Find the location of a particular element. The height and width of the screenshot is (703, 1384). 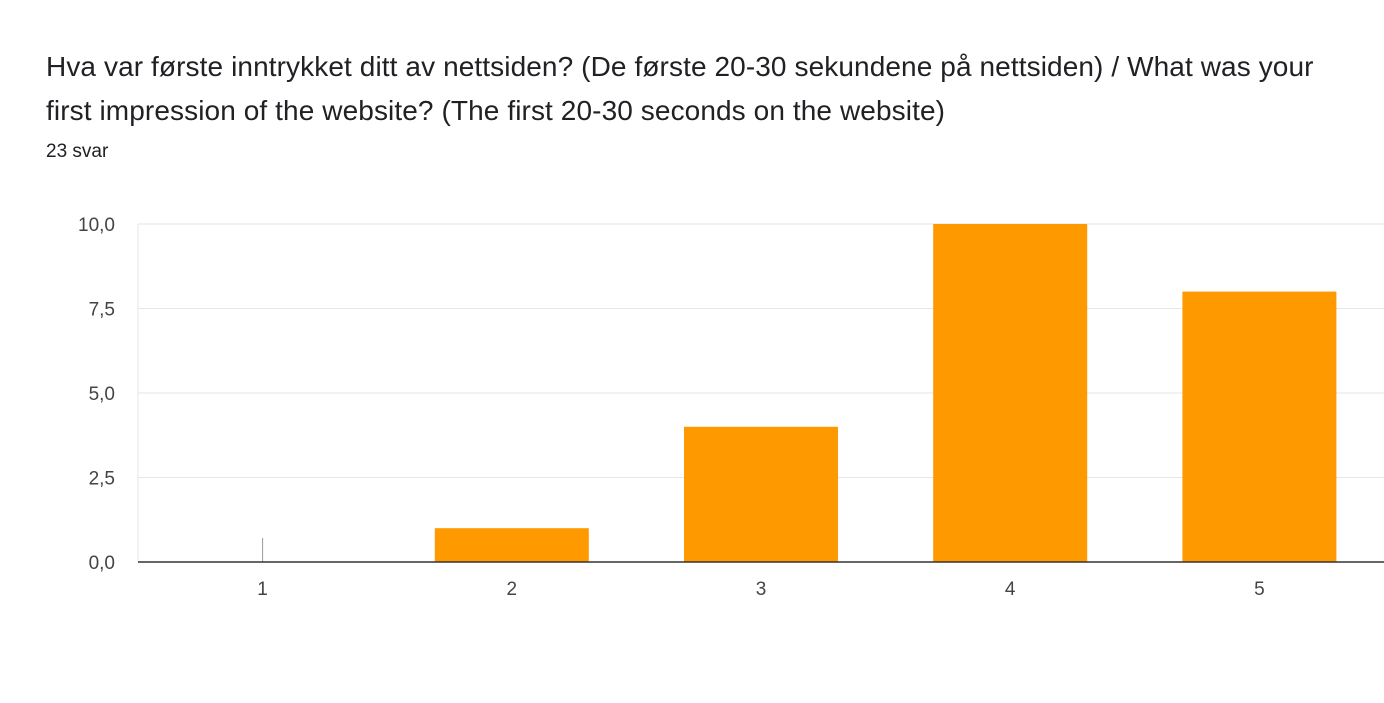

response-count: 23 svar is located at coordinates (77, 151).